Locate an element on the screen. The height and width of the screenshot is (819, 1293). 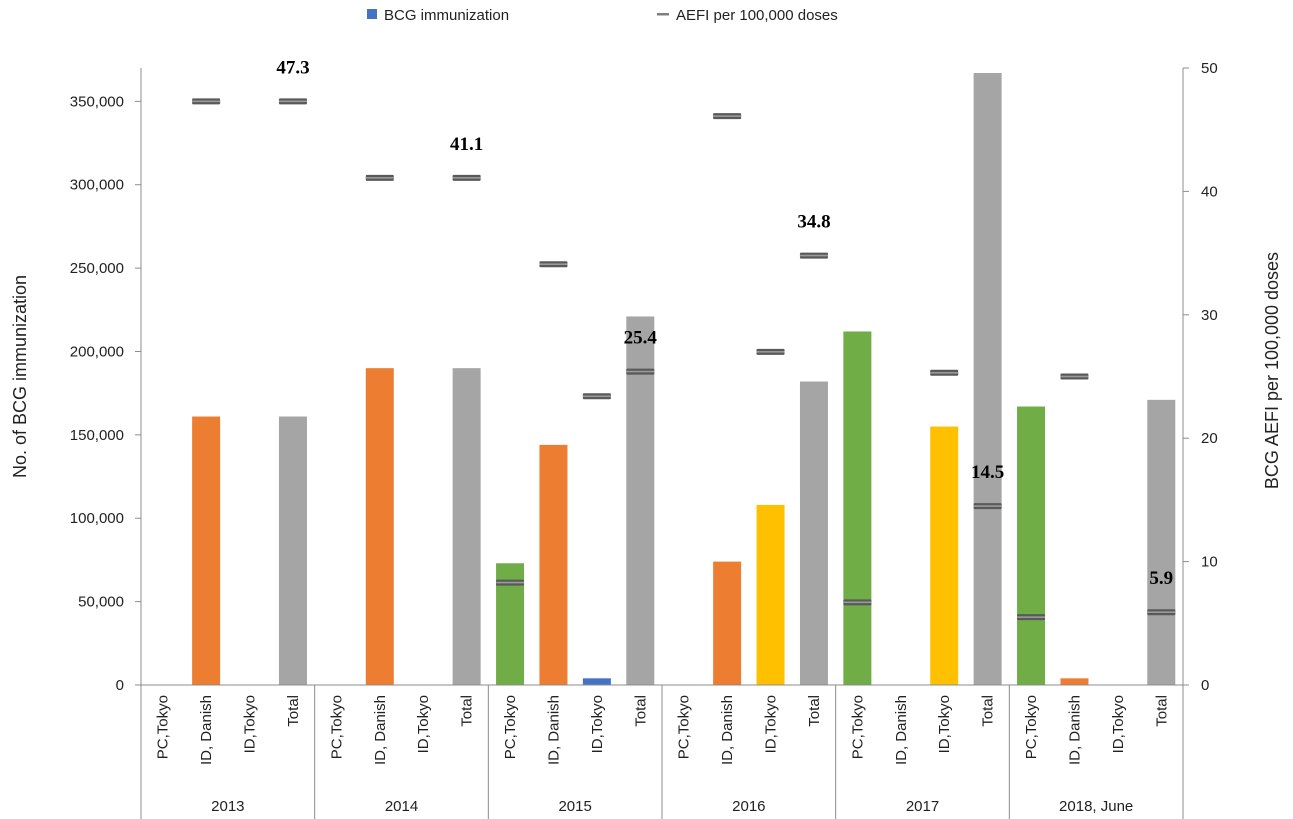
left-tick-label: 300,000 is located at coordinates (97, 185).